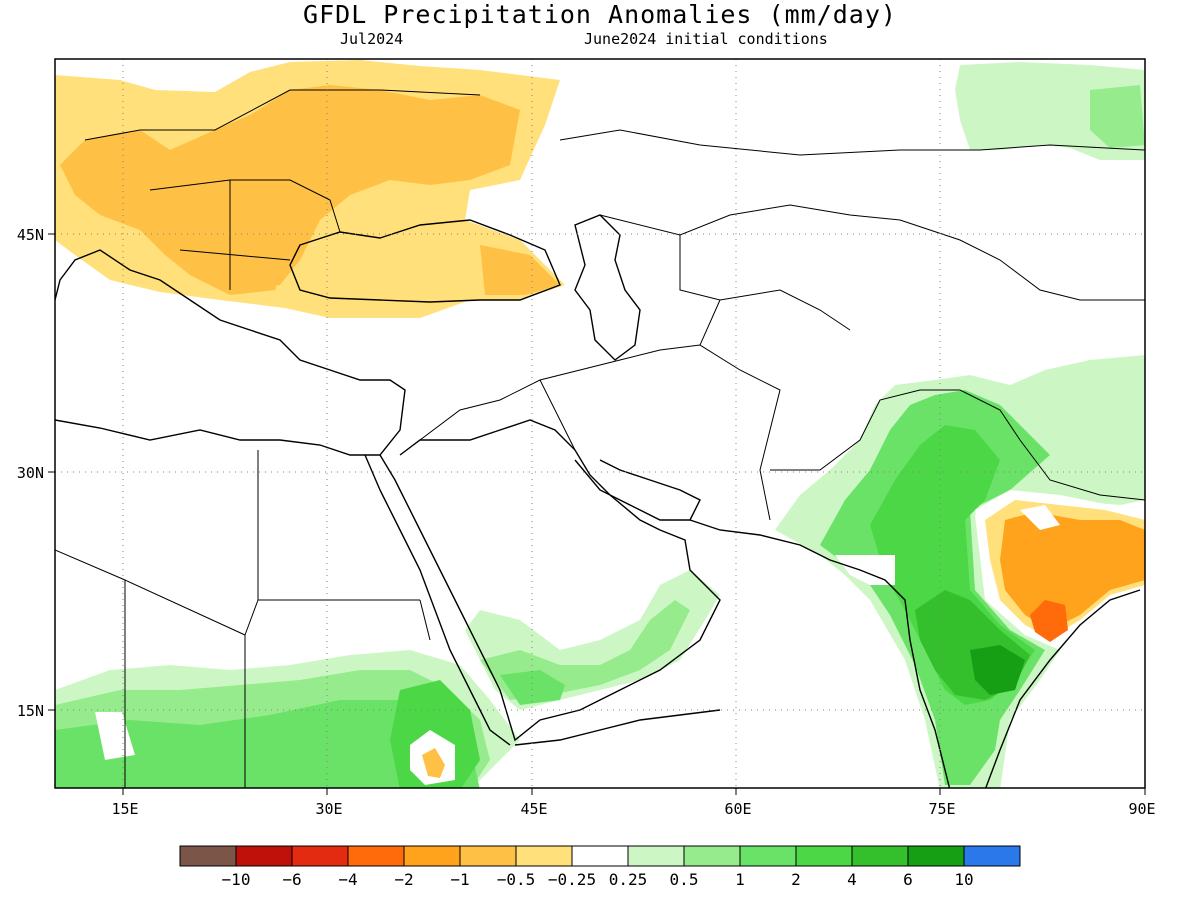  I want to click on colorbar-label: 10, so click(963, 879).